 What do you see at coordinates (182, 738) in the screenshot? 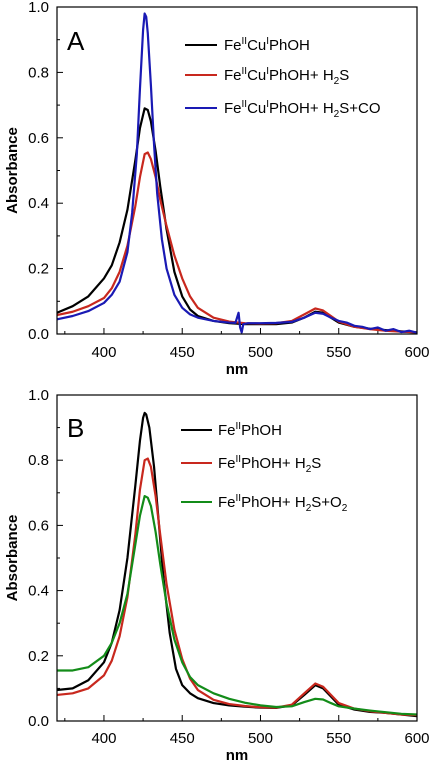
I see `panel-b-x-tick-label: 450` at bounding box center [182, 738].